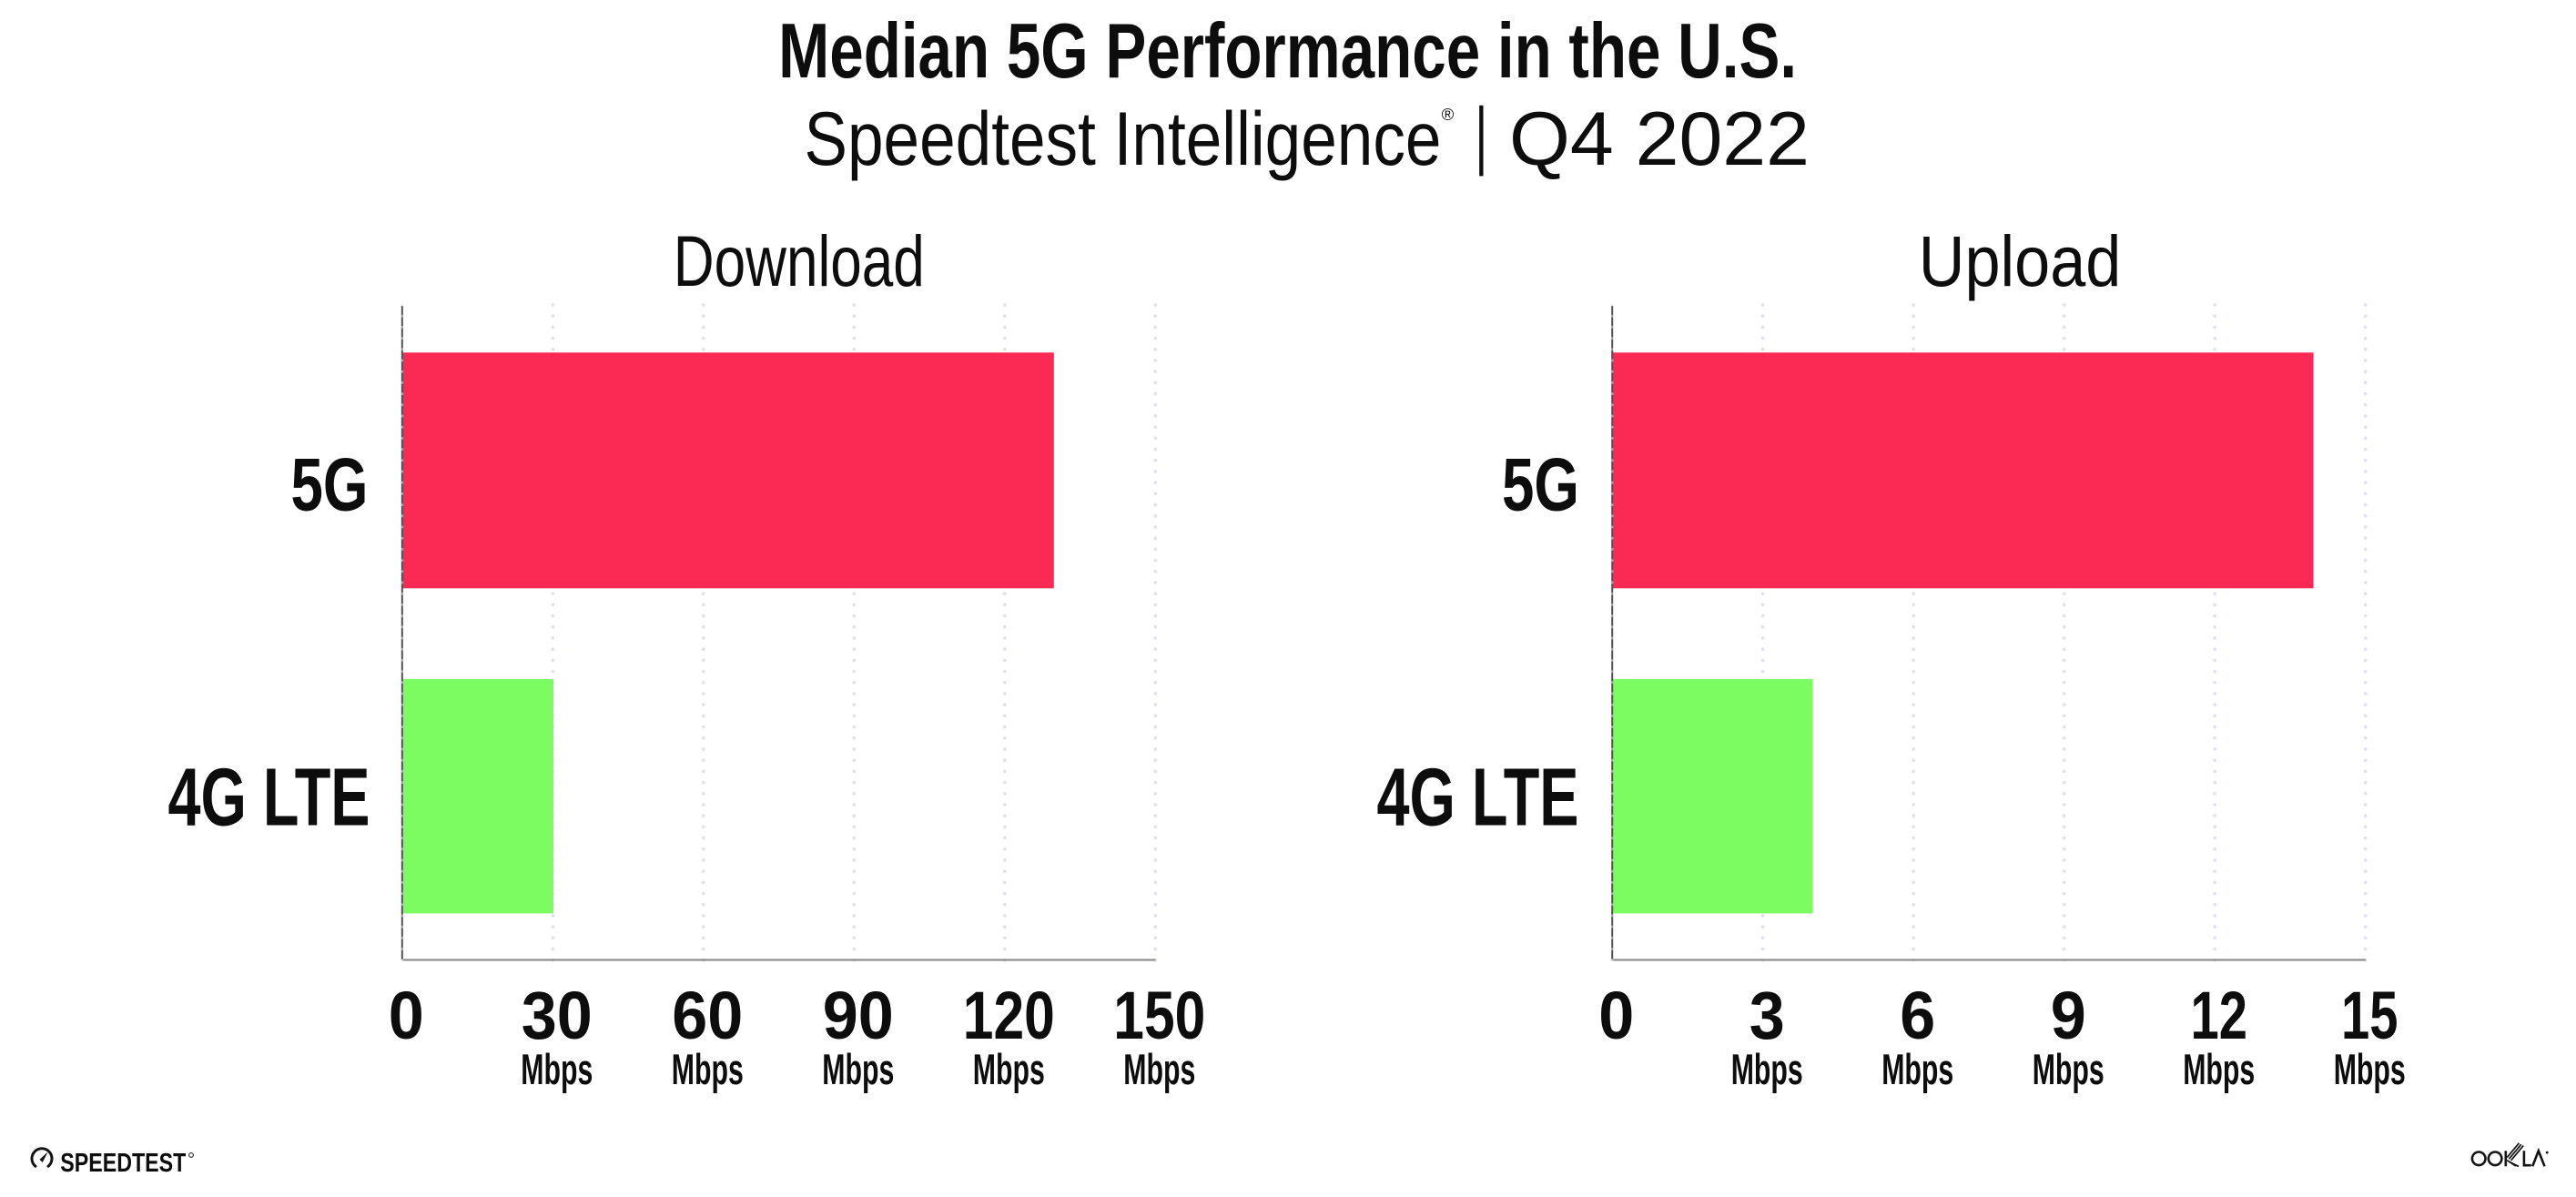 The image size is (2576, 1197). I want to click on svg-text: 120, so click(1009, 1015).